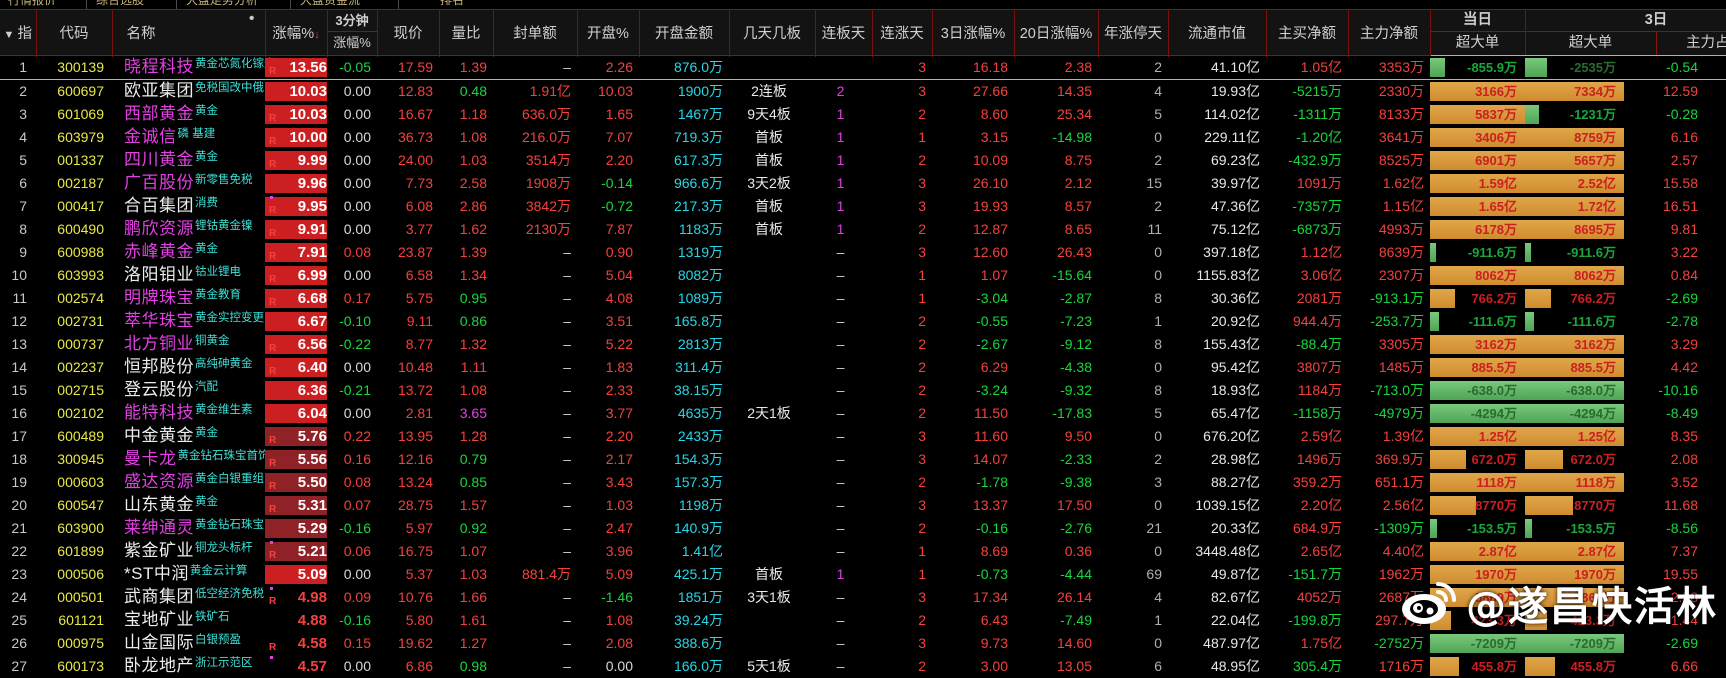 The image size is (1726, 678). Describe the element at coordinates (188, 528) in the screenshot. I see `stock-name-cell: 莱绅通灵黄金钻石珠宝` at that location.